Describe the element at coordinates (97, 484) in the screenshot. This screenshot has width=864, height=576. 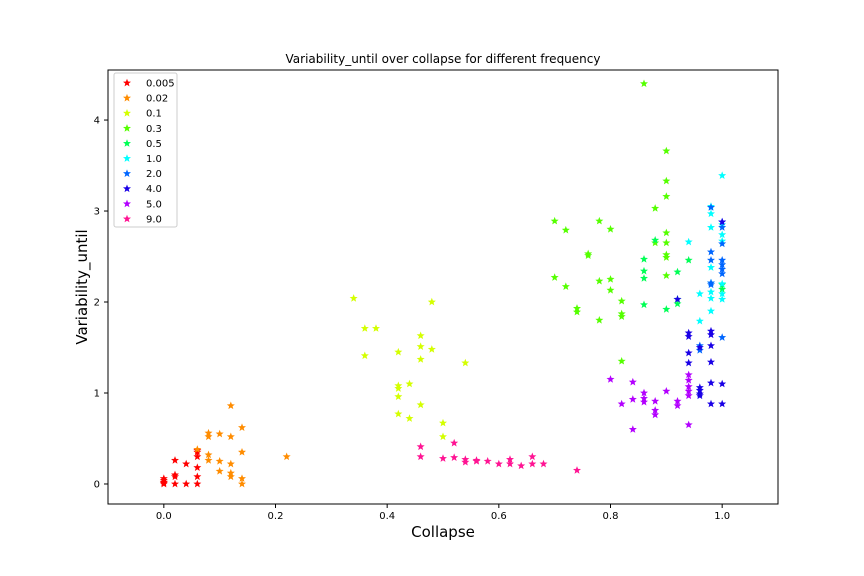
I see `y-tick-label: 0` at that location.